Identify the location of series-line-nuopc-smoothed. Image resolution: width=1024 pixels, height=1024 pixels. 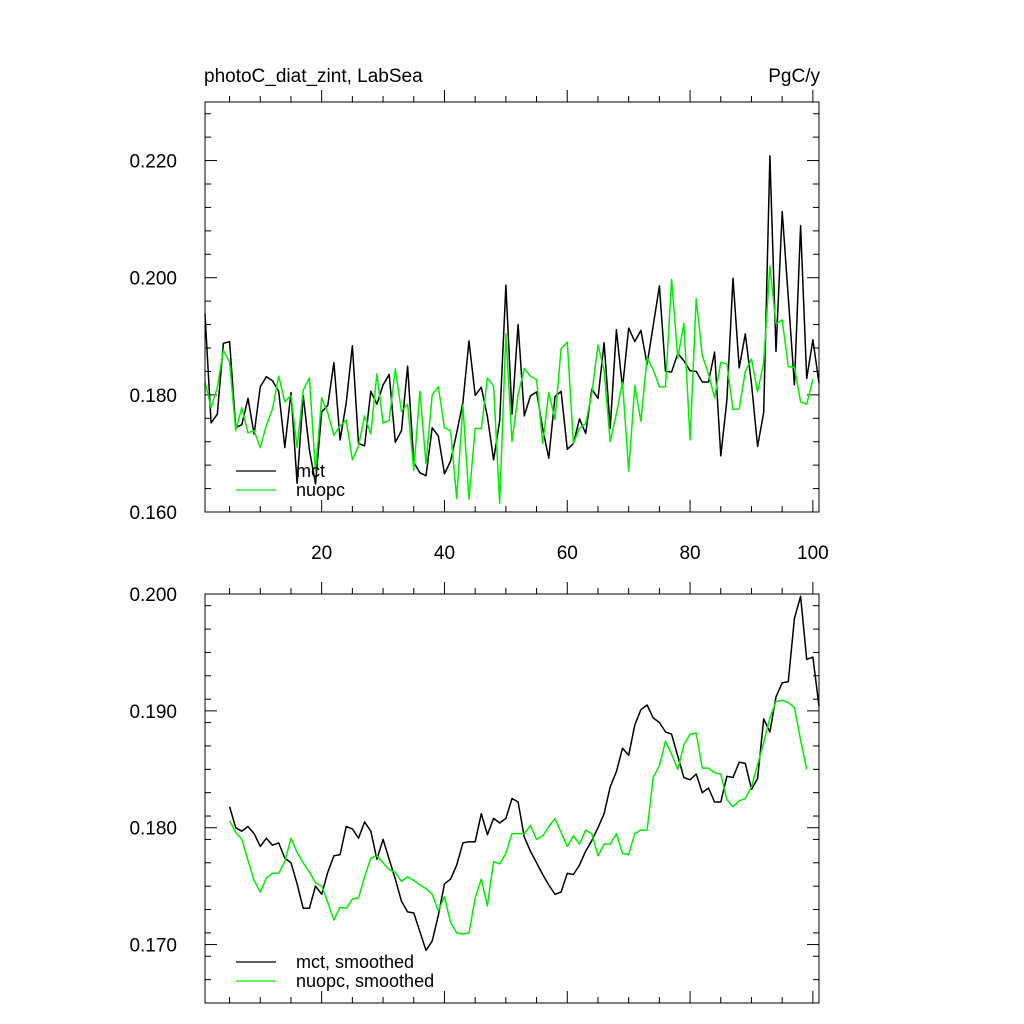
(518, 817).